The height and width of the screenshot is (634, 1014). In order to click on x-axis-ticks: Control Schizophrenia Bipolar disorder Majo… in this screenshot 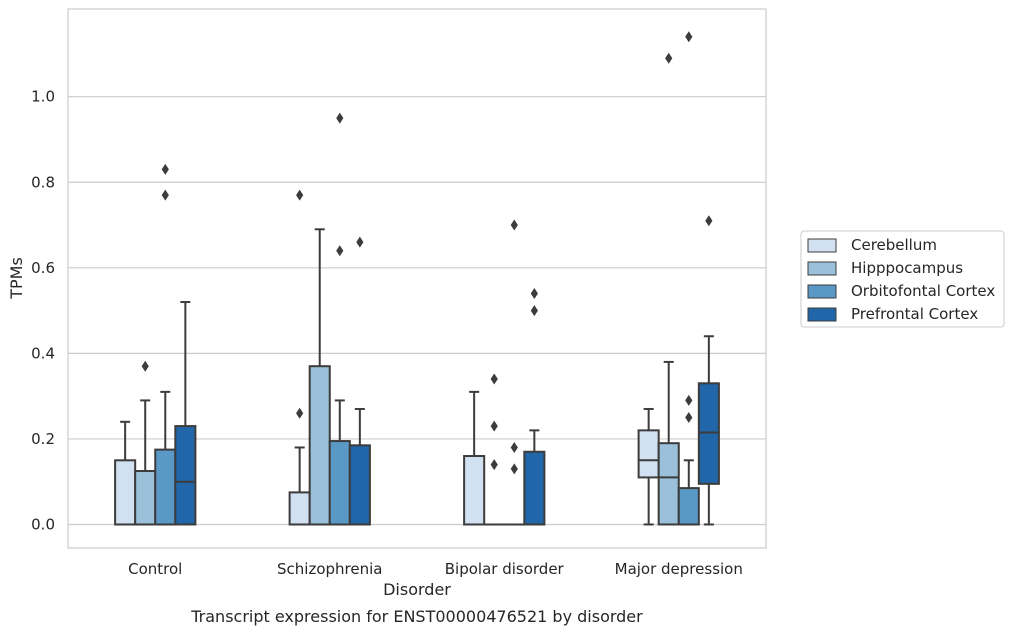, I will do `click(435, 569)`.